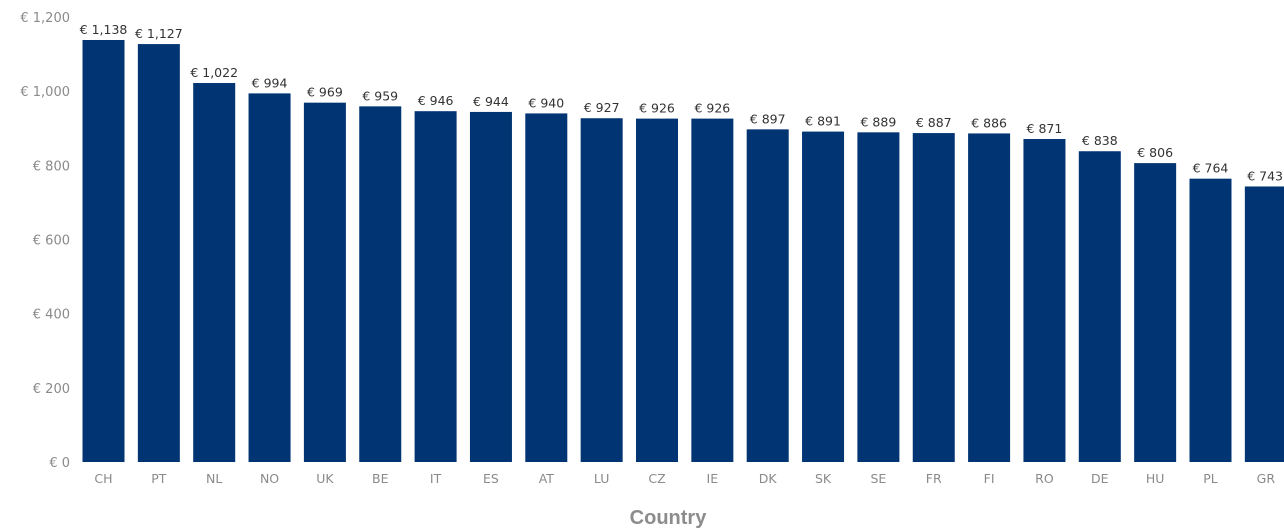  What do you see at coordinates (657, 290) in the screenshot?
I see `bar-cz` at bounding box center [657, 290].